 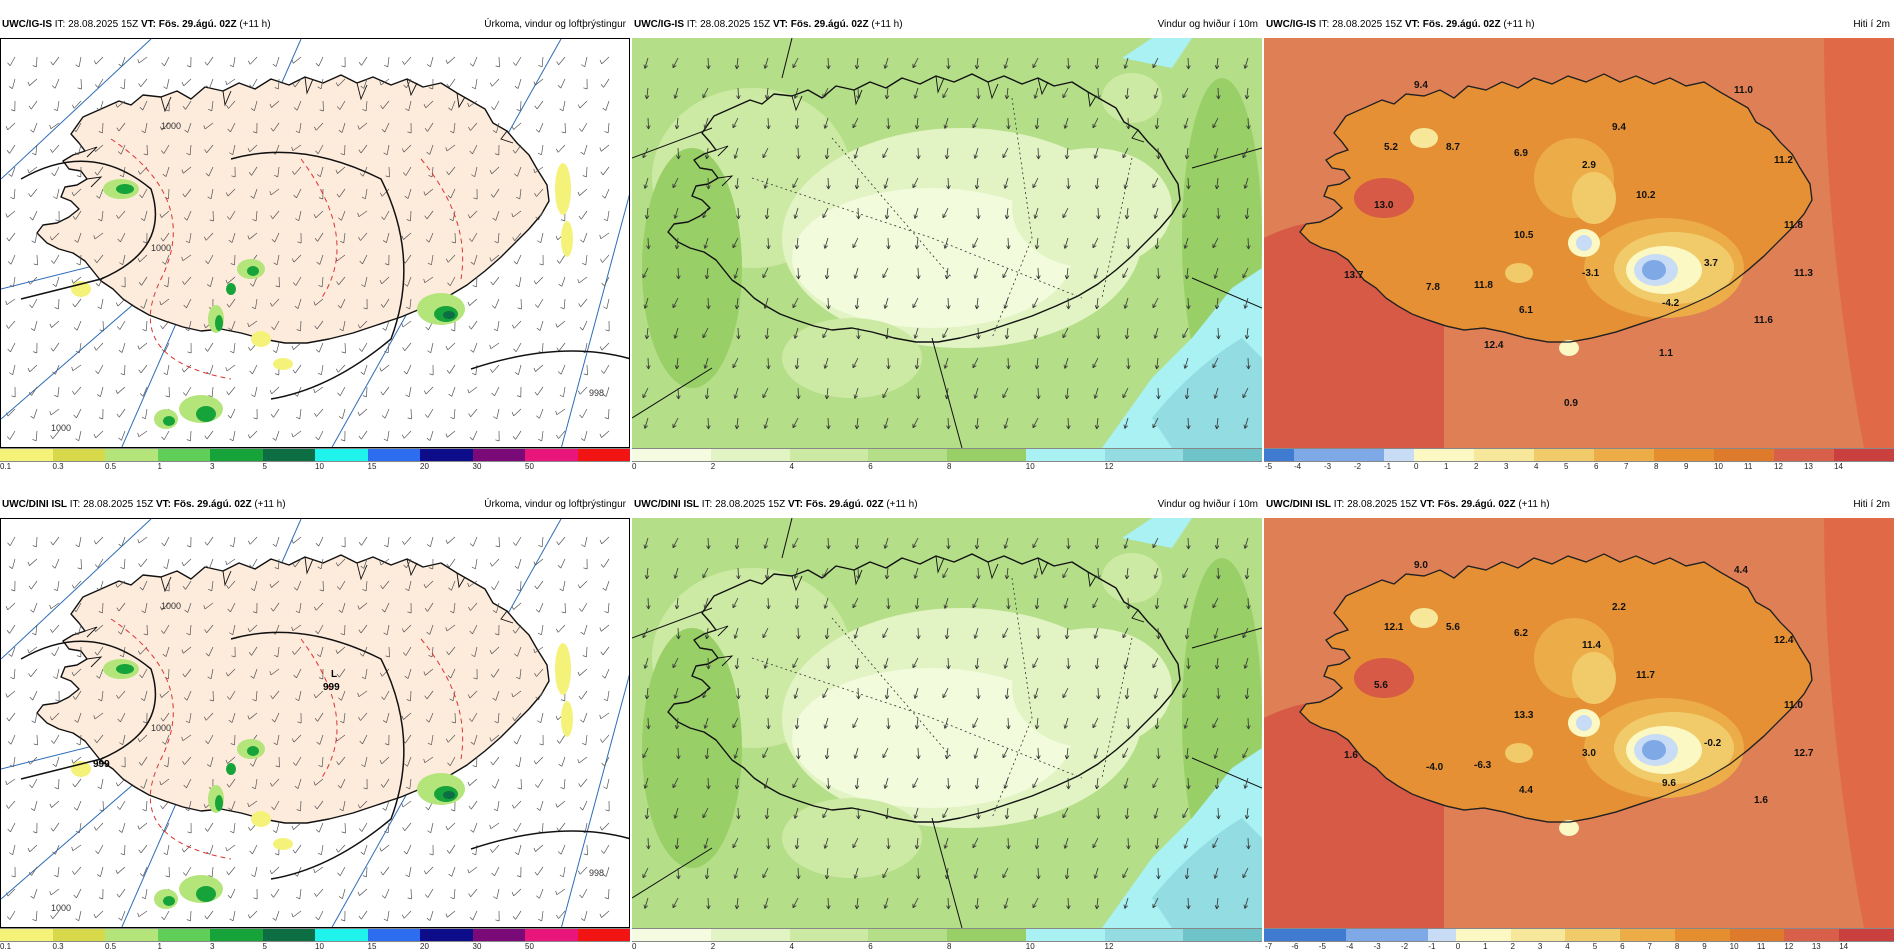 I want to click on temperature-value: 12.4, so click(x=1494, y=345).